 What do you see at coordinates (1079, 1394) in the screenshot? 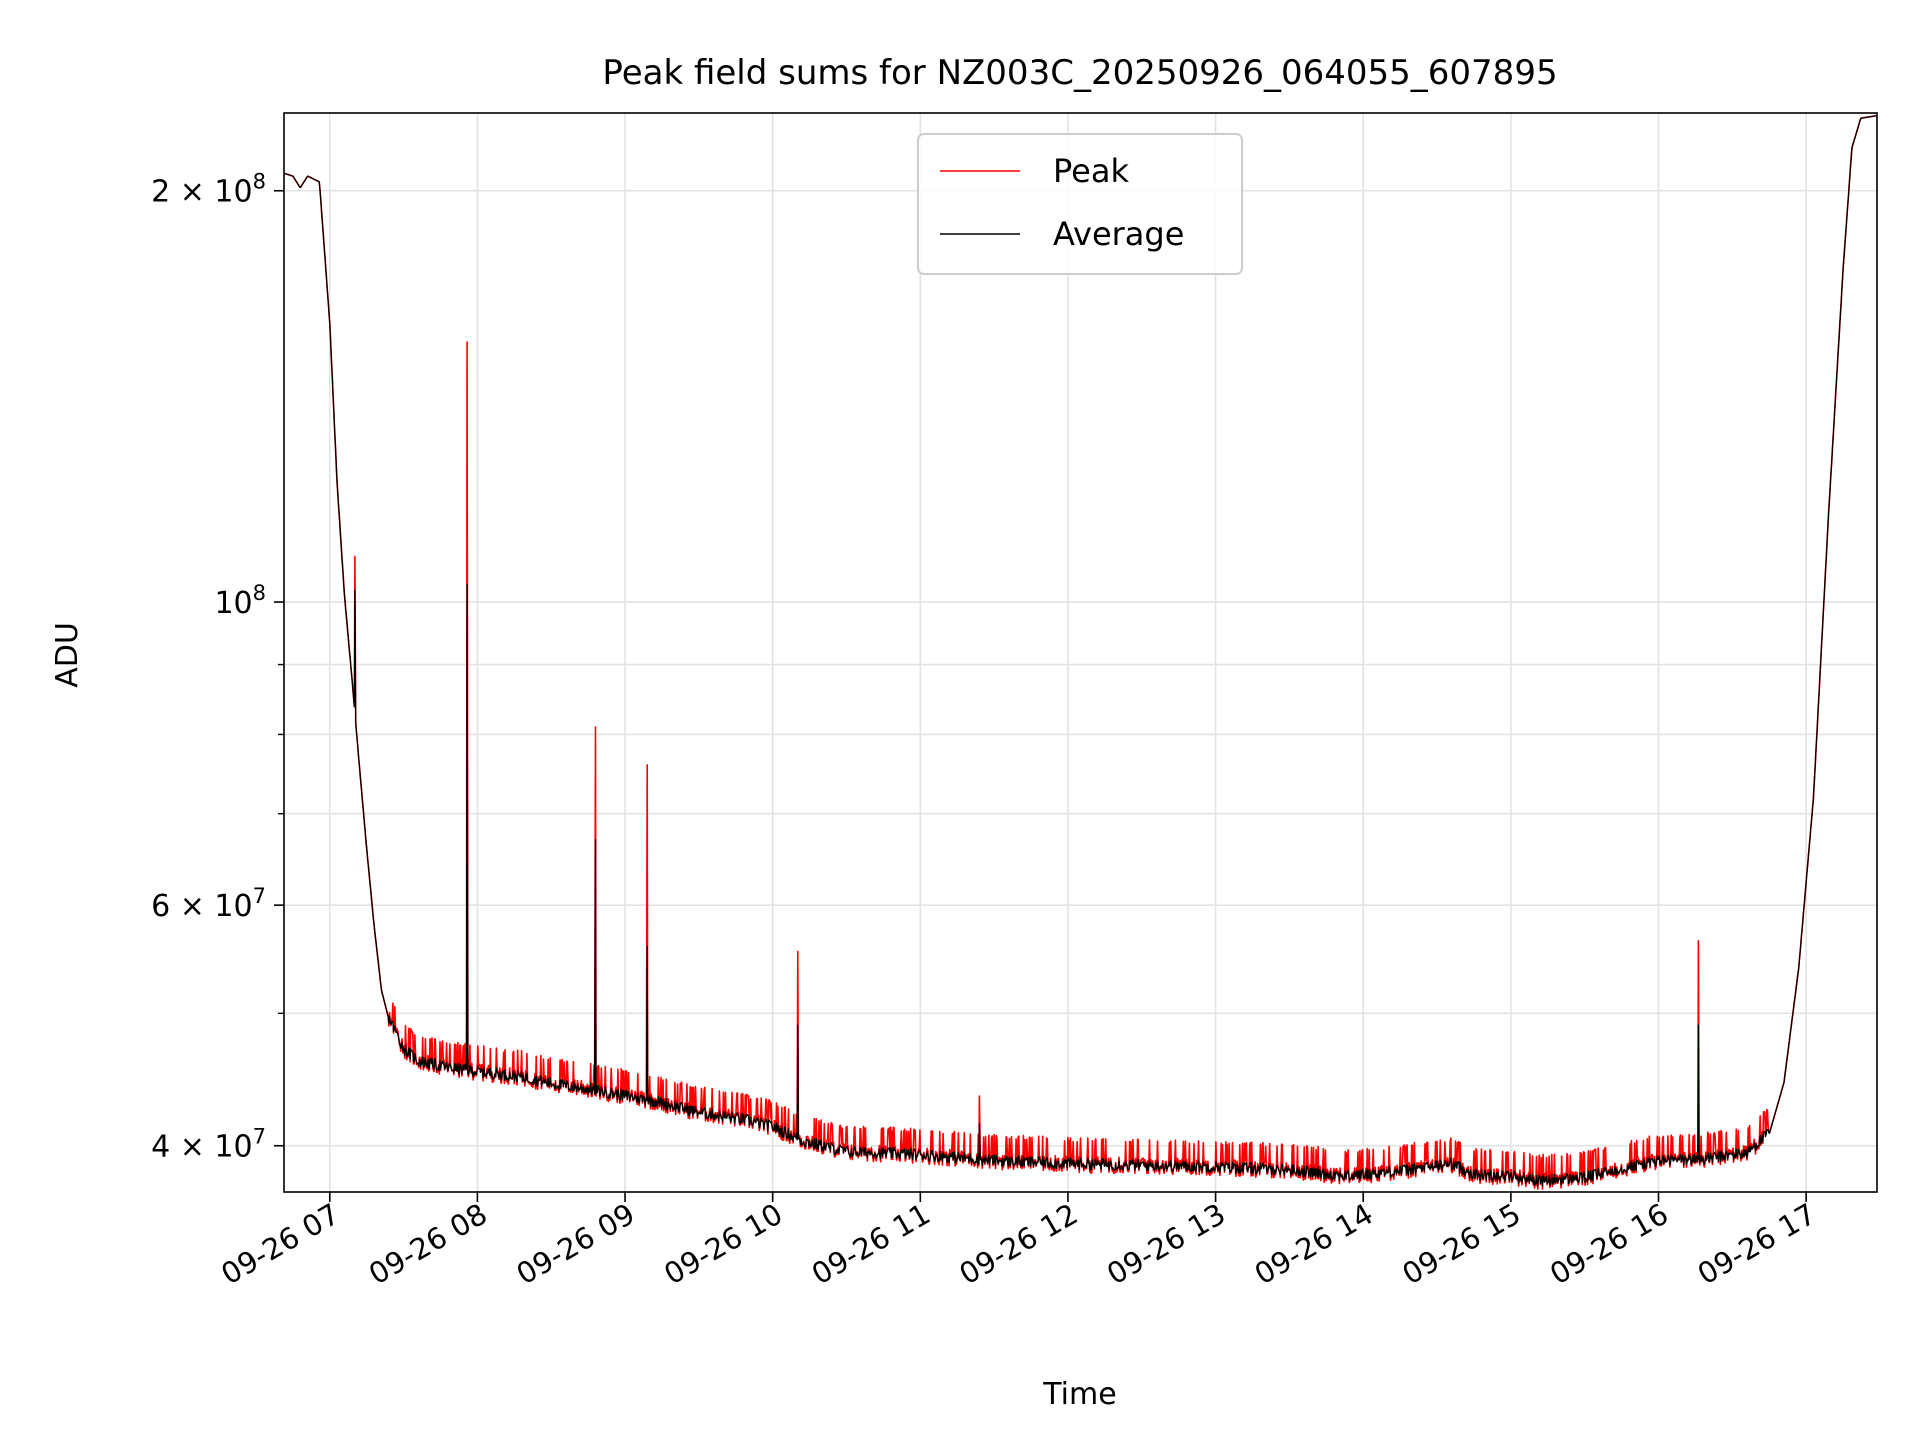
I see `x-axis-label: Time` at bounding box center [1079, 1394].